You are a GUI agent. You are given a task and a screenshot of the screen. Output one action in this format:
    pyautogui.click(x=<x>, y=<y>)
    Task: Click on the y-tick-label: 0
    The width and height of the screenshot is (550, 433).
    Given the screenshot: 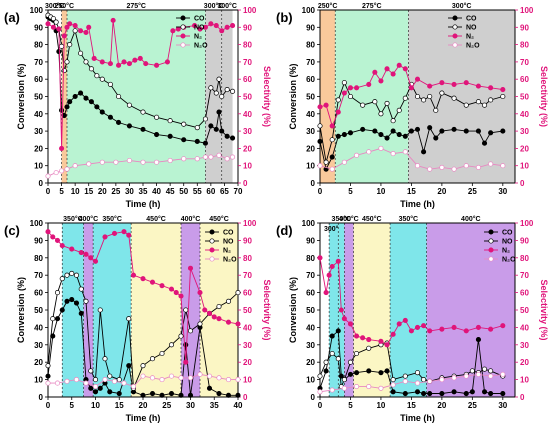 What is the action you would take?
    pyautogui.click(x=313, y=397)
    